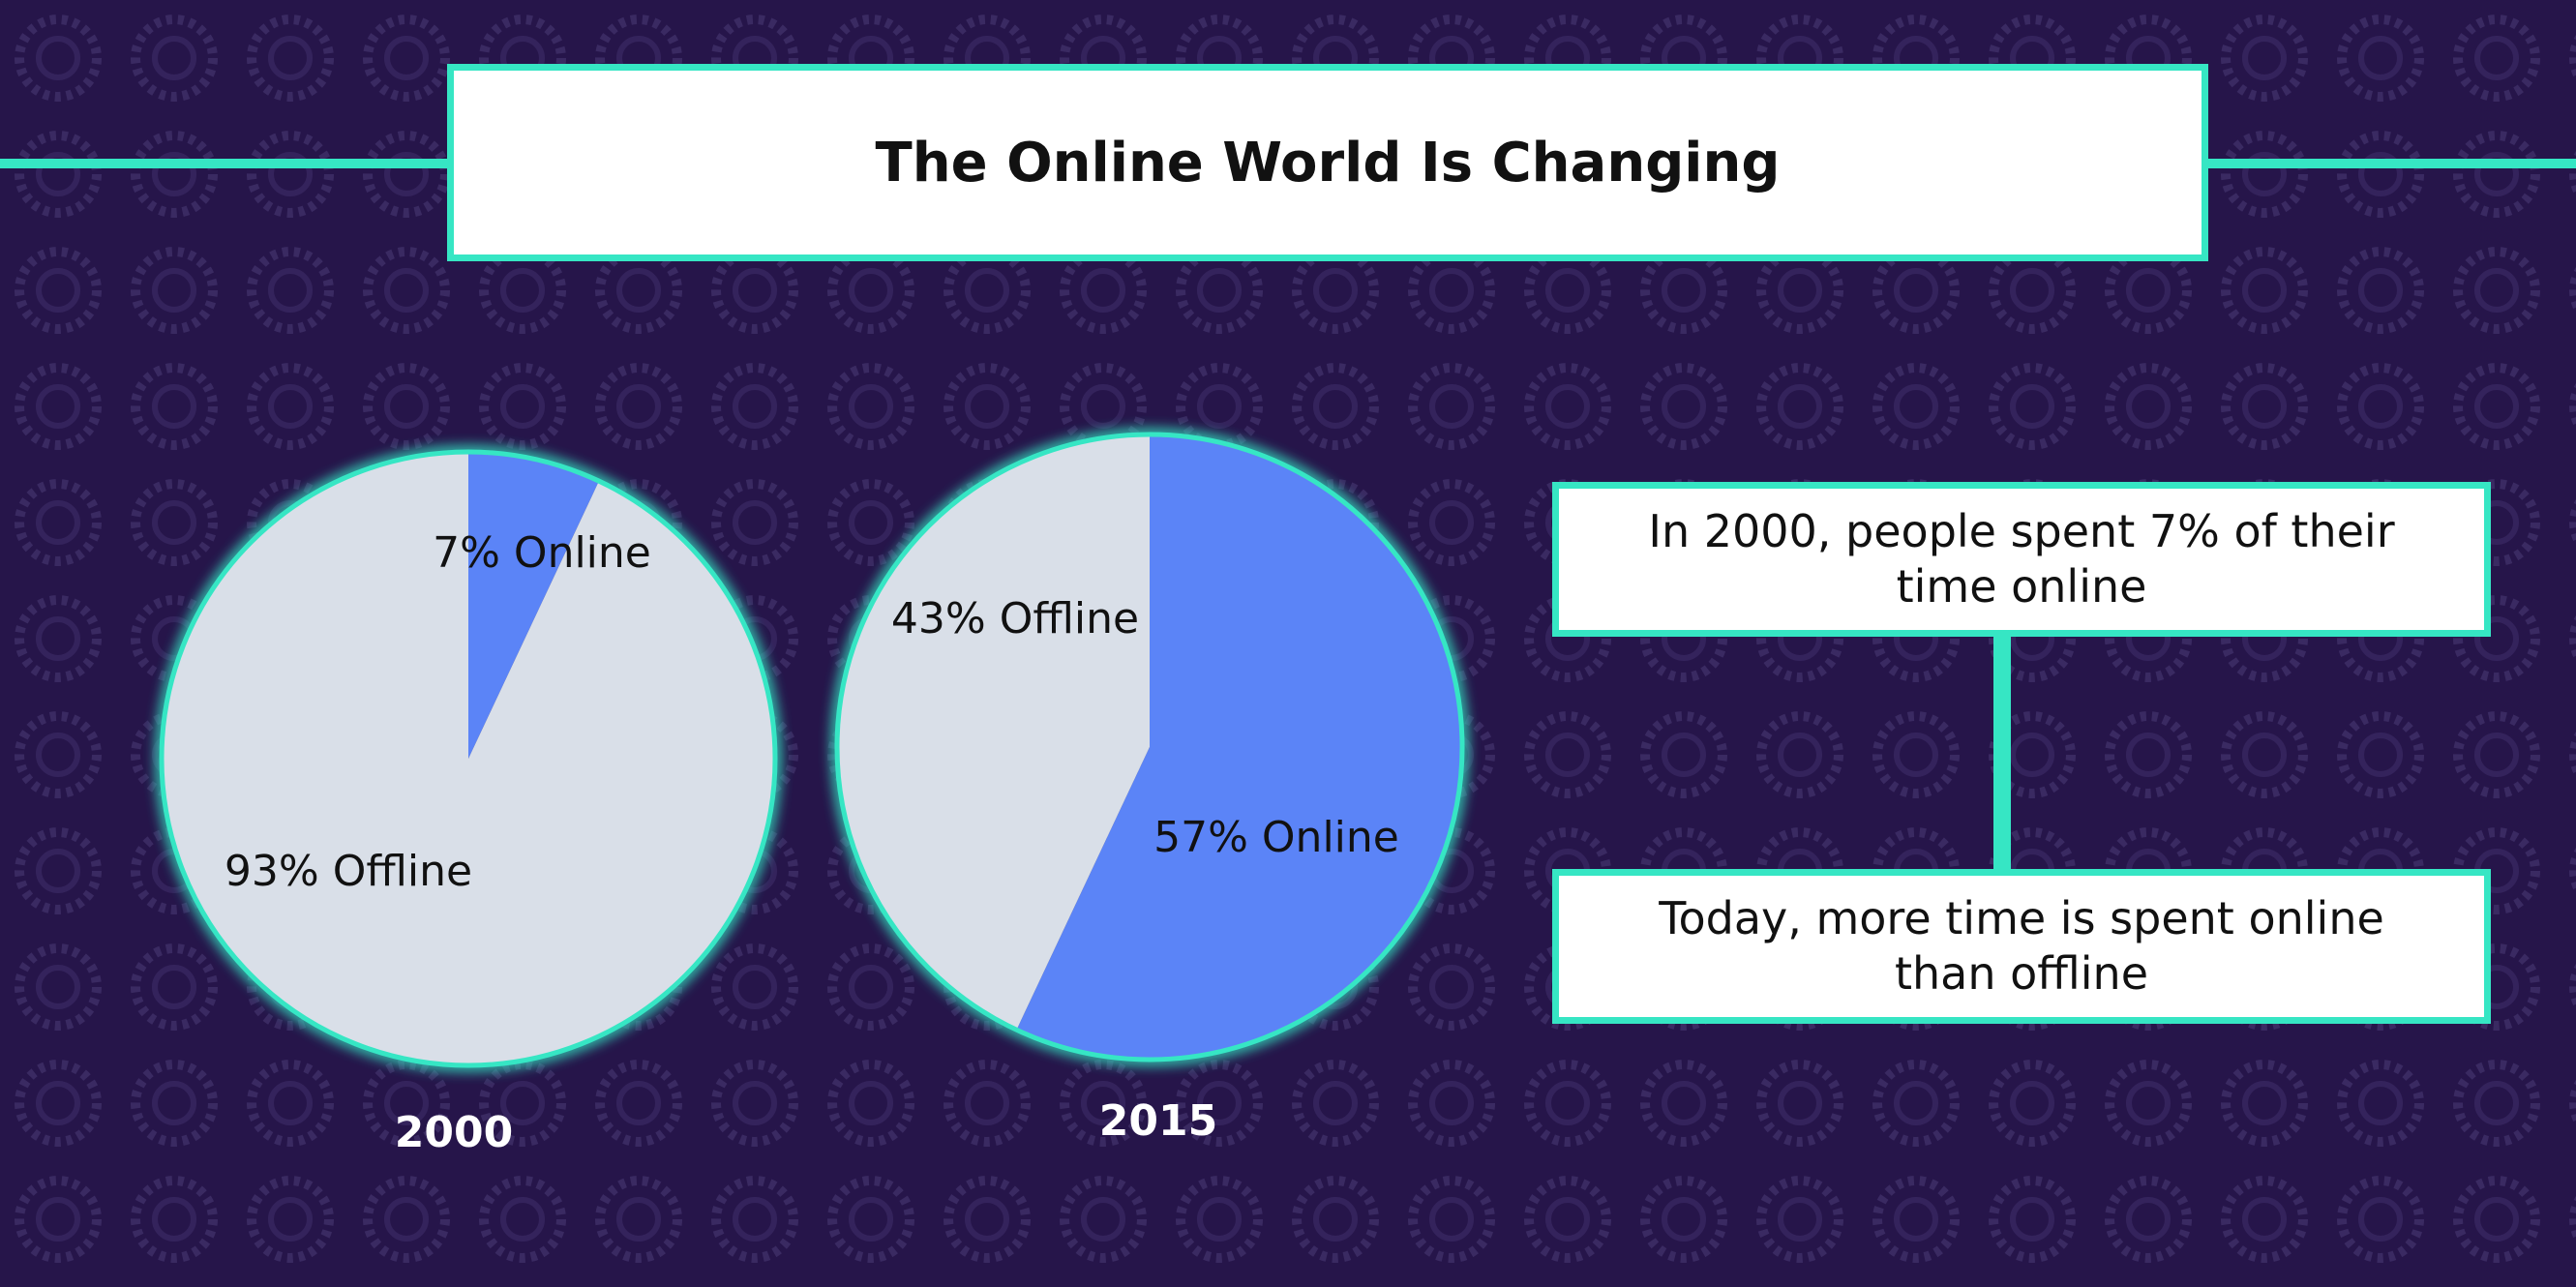  What do you see at coordinates (227, 163) in the screenshot?
I see `title-rule-left` at bounding box center [227, 163].